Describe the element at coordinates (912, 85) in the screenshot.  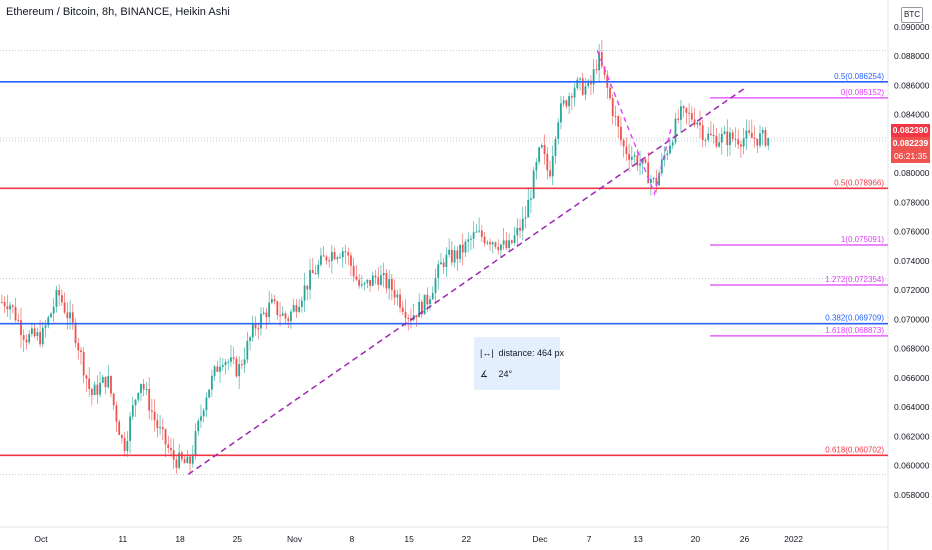
I see `y-tick-label: 0.086000` at that location.